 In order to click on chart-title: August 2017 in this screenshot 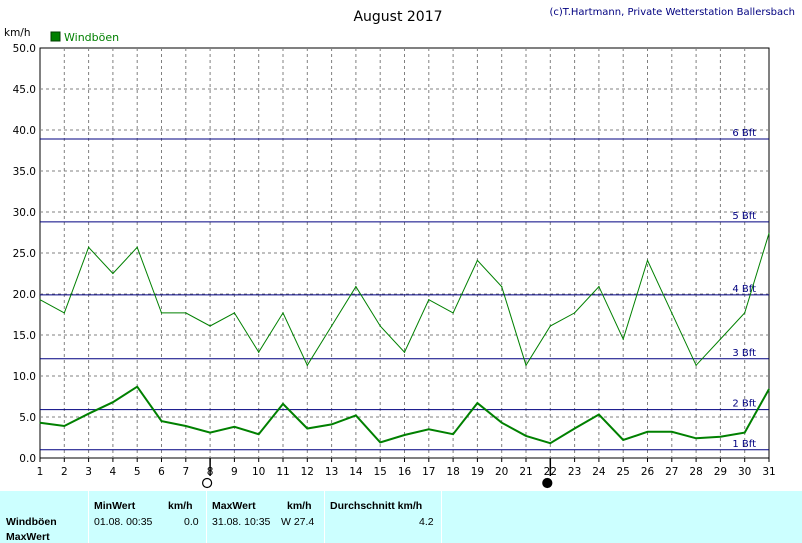, I will do `click(397, 17)`.